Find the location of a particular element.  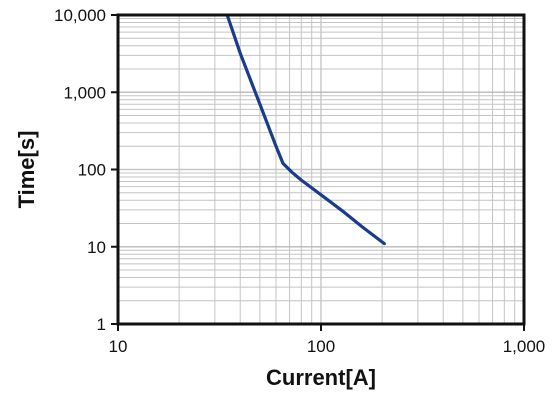

x-tick-label: 1,000 is located at coordinates (524, 346).